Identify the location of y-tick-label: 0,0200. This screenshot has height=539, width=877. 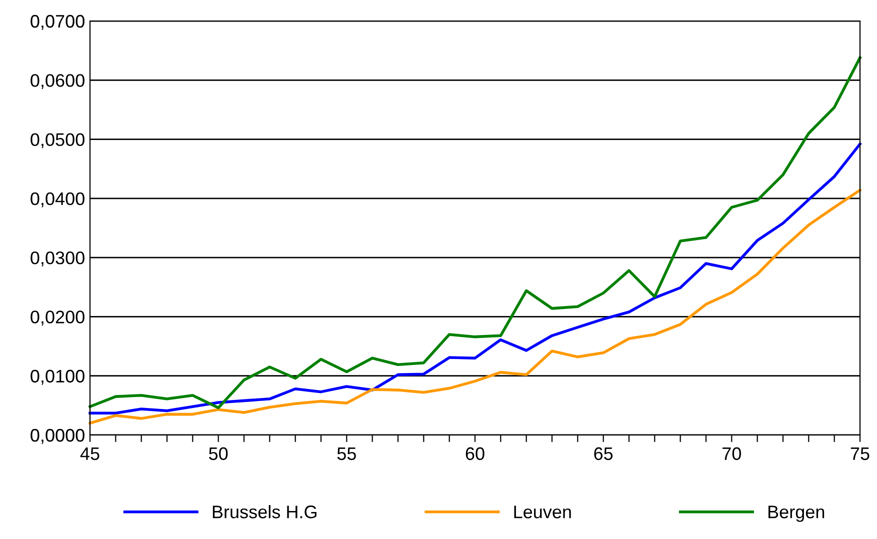
(57, 318).